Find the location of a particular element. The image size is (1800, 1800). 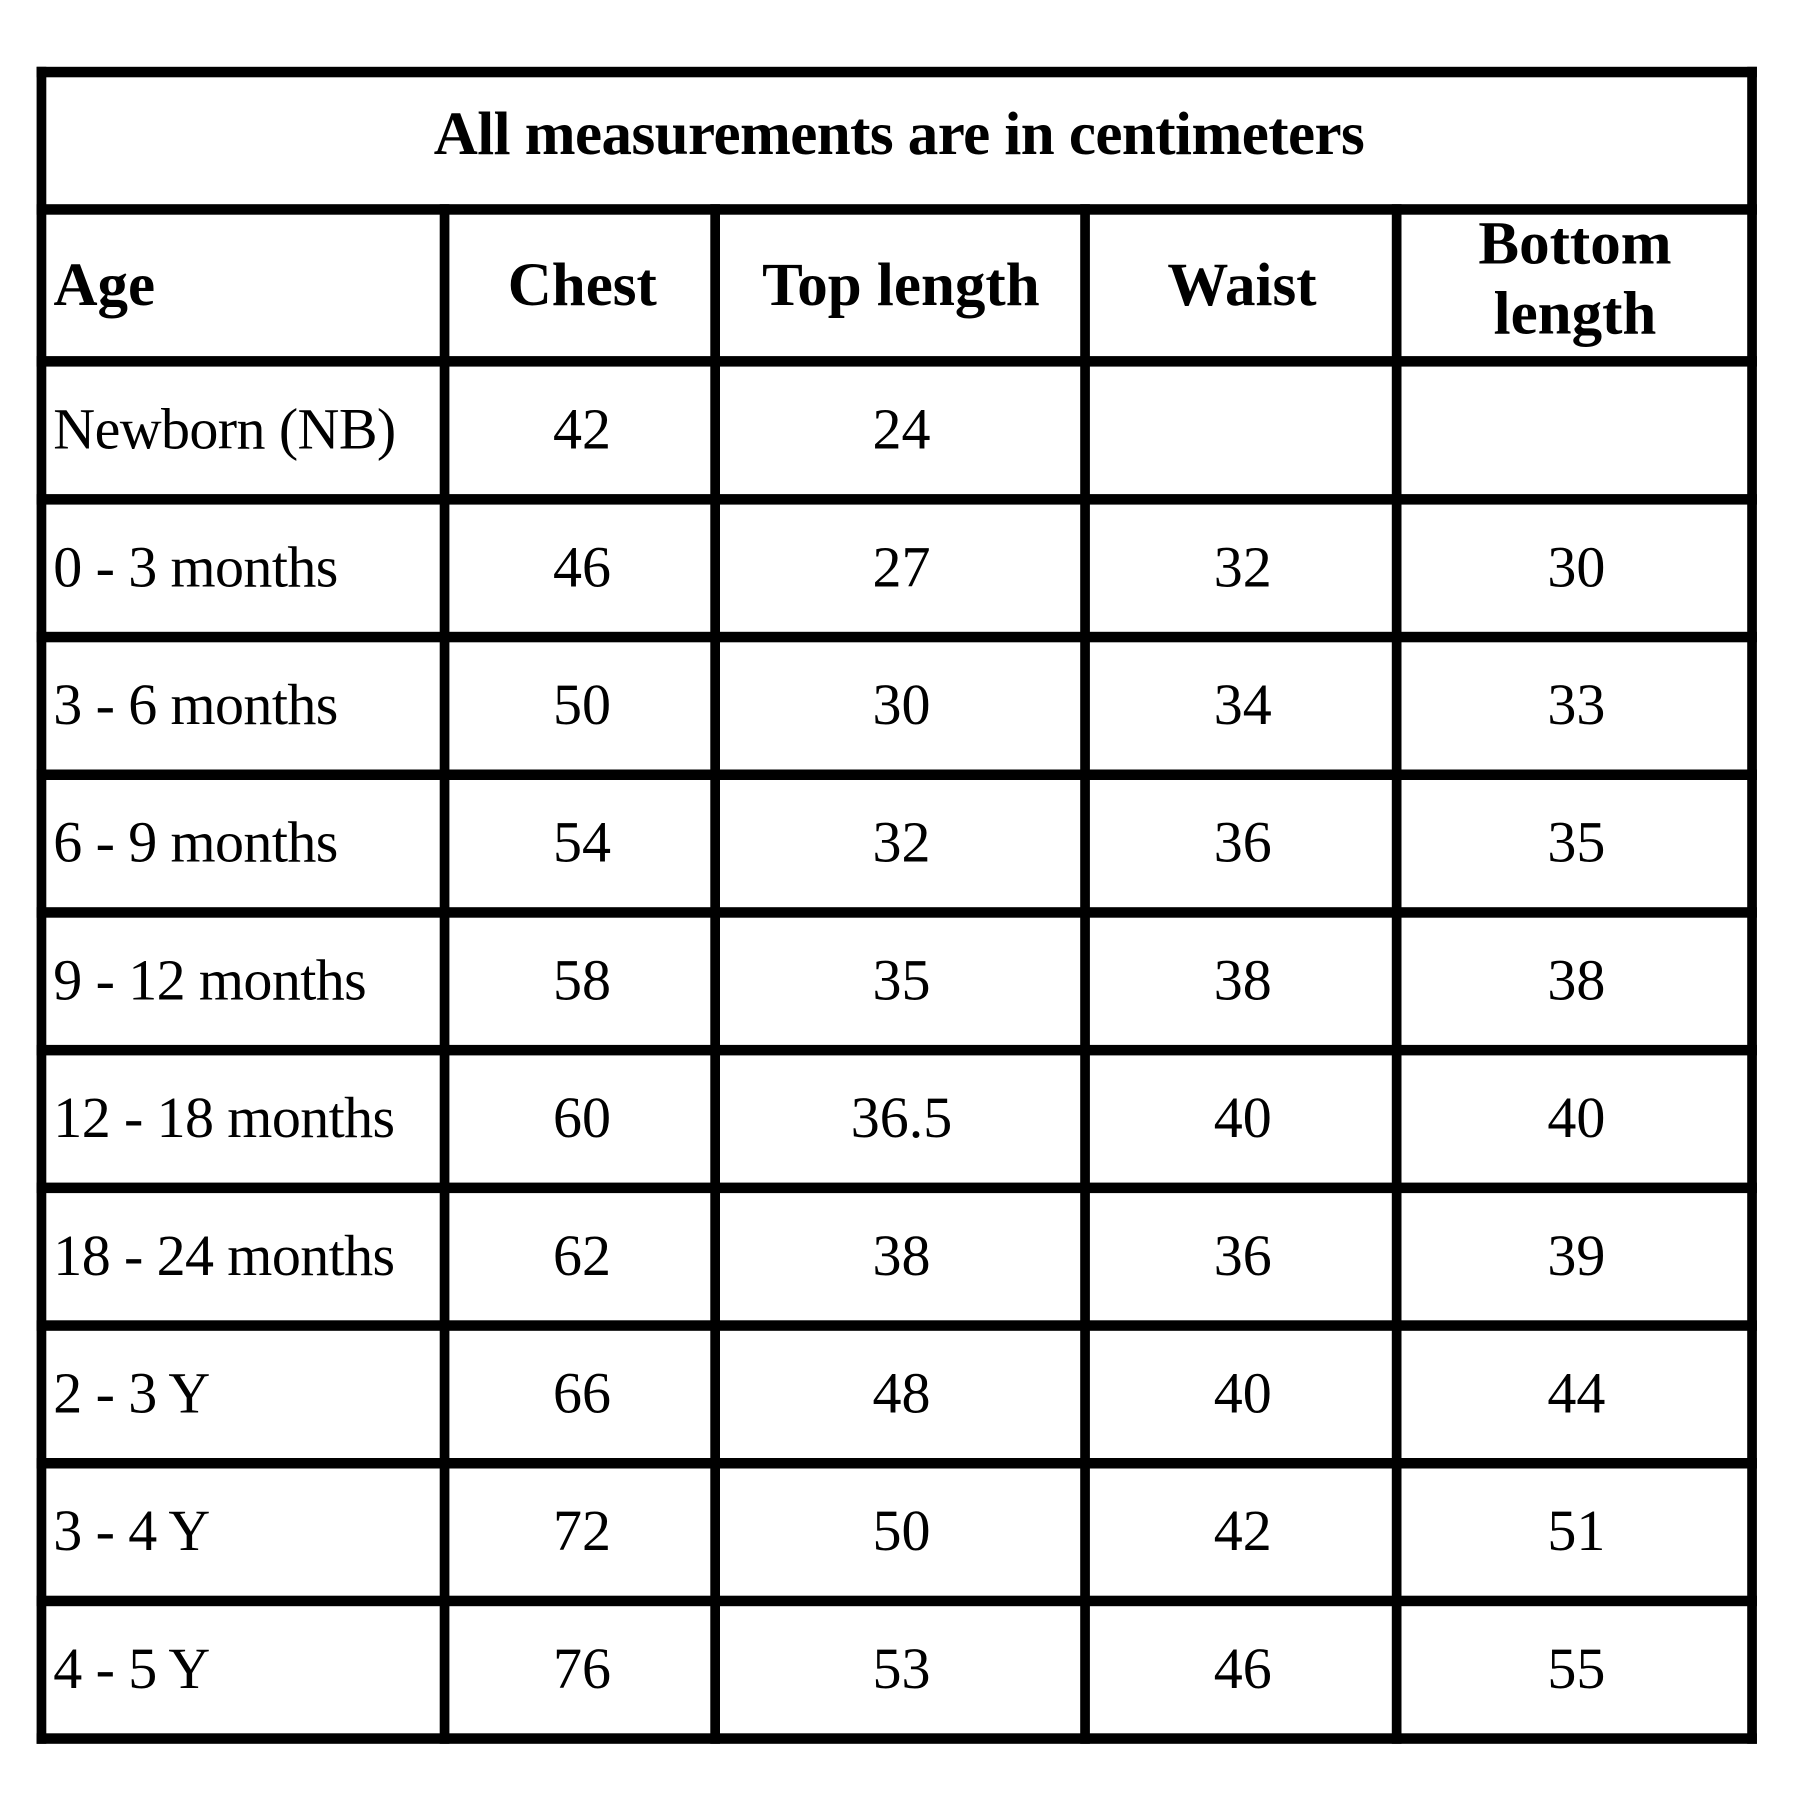

svg-text: 4 - 5 Y is located at coordinates (131, 1668).